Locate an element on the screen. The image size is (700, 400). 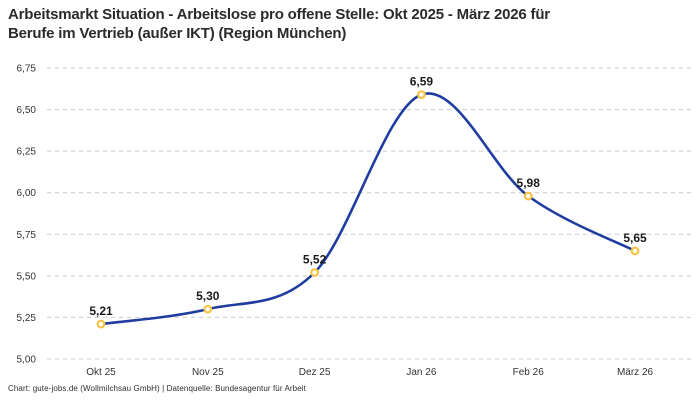
data-point-label: 5,52 is located at coordinates (315, 260).